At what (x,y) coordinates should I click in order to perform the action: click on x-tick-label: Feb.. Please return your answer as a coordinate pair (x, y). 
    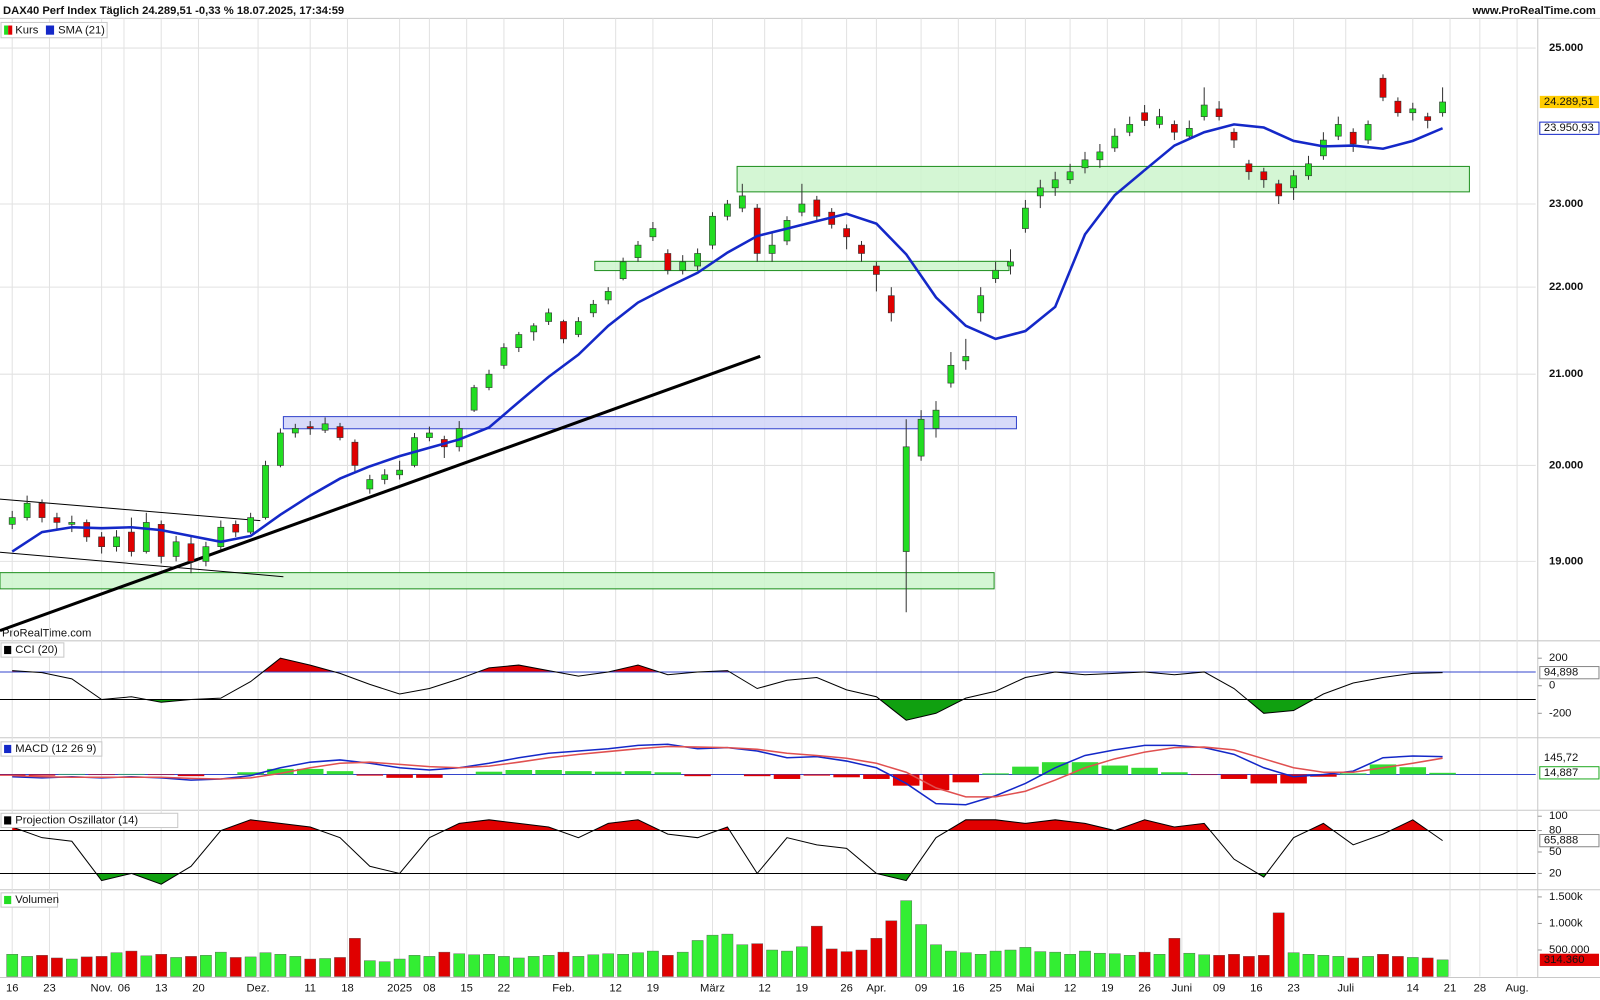
    Looking at the image, I should click on (563, 989).